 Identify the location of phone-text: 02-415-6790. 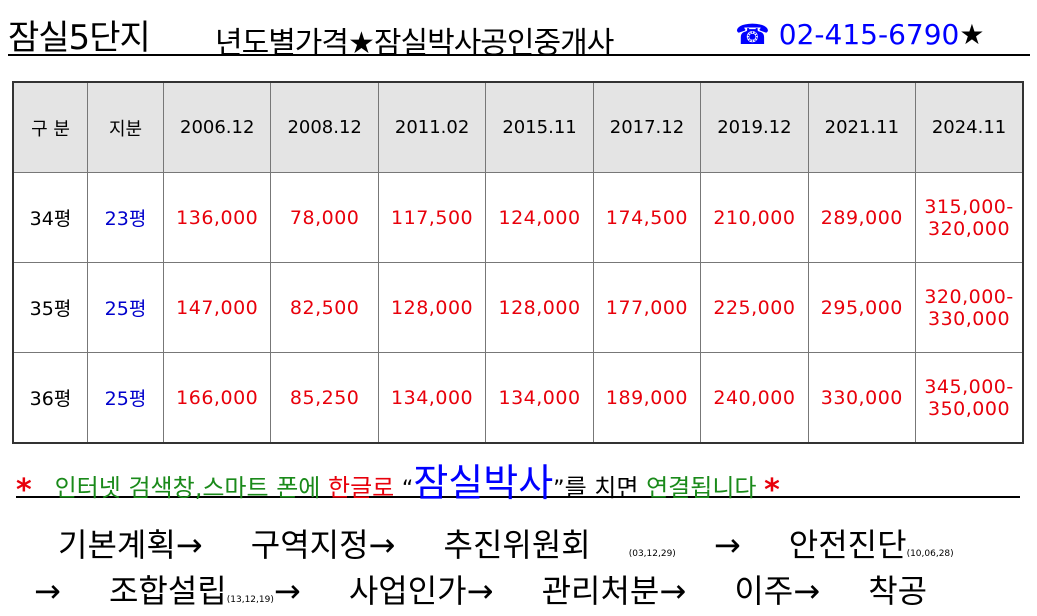
(869, 34).